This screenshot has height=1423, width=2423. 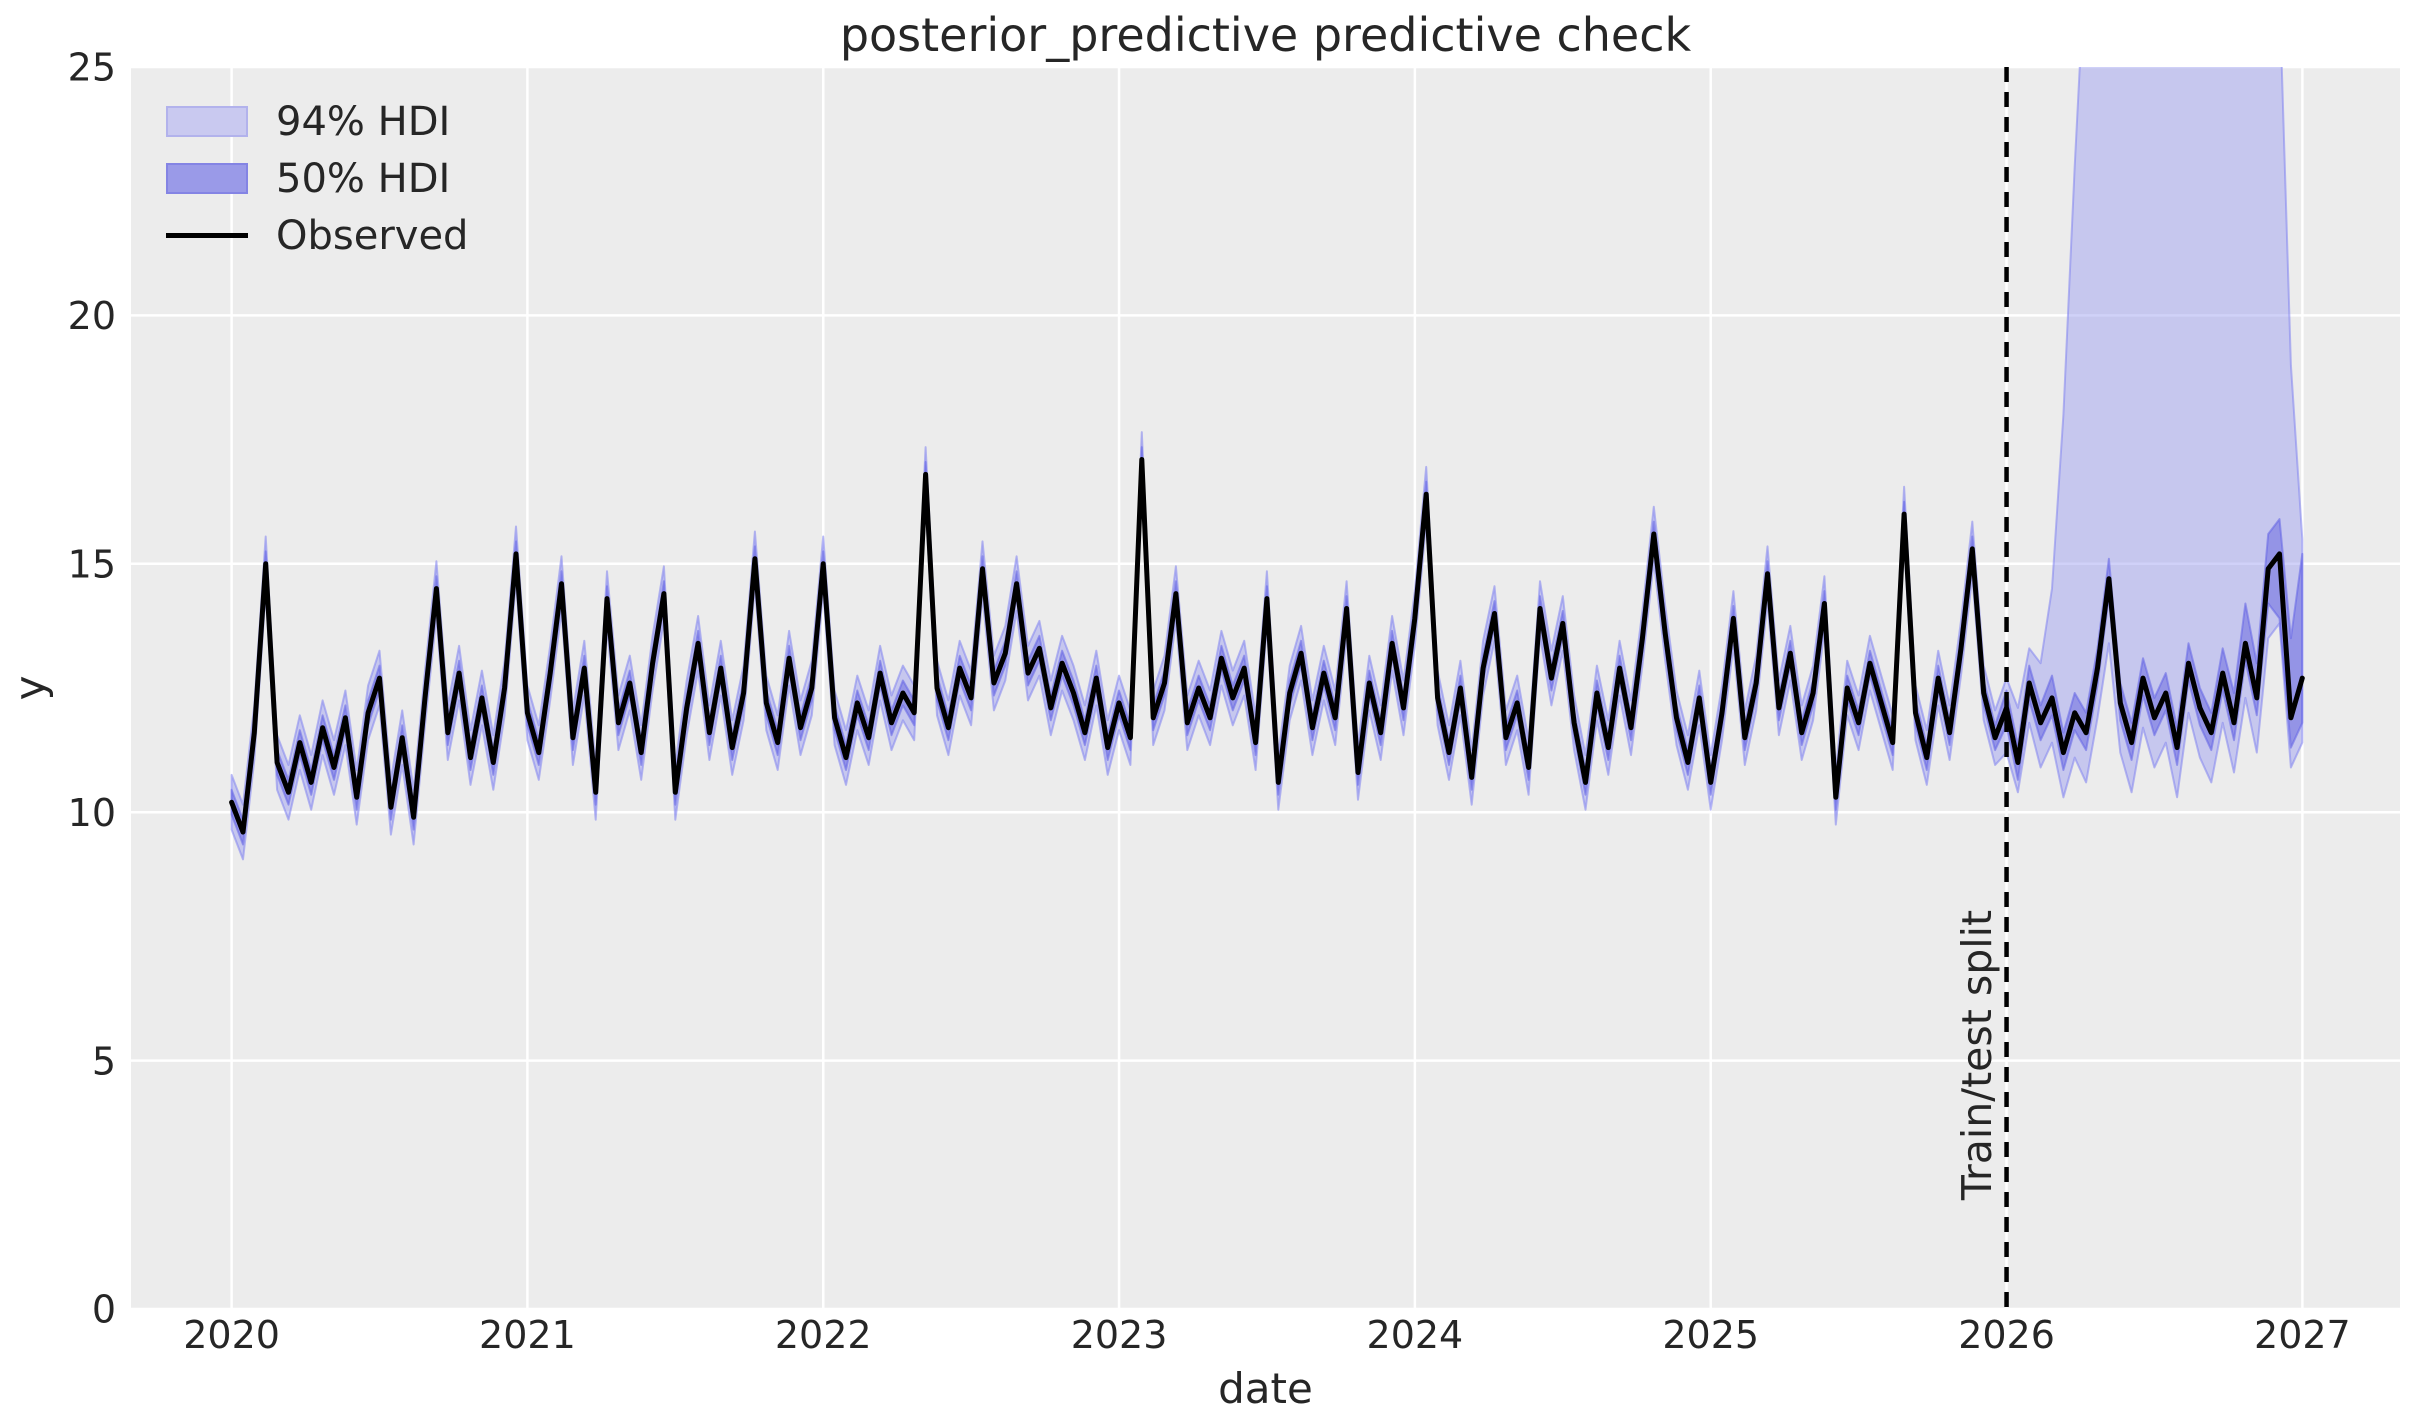 I want to click on x-axis-label: date, so click(x=1265, y=1388).